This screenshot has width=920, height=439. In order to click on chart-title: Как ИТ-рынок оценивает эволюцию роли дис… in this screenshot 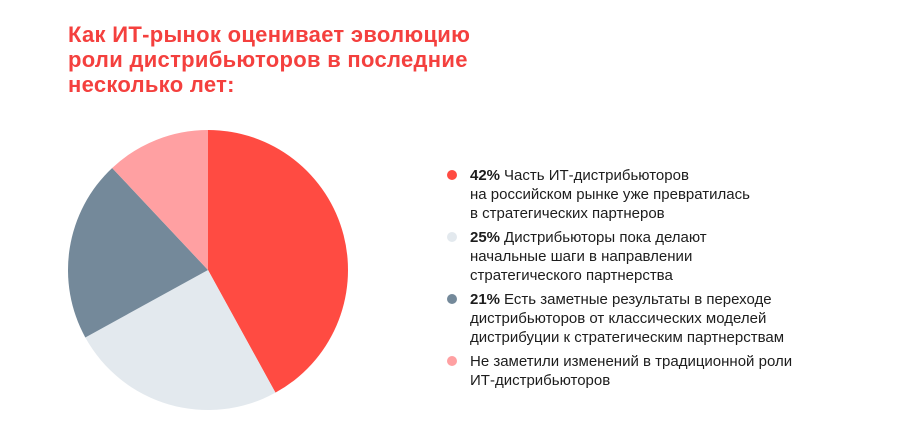, I will do `click(269, 59)`.